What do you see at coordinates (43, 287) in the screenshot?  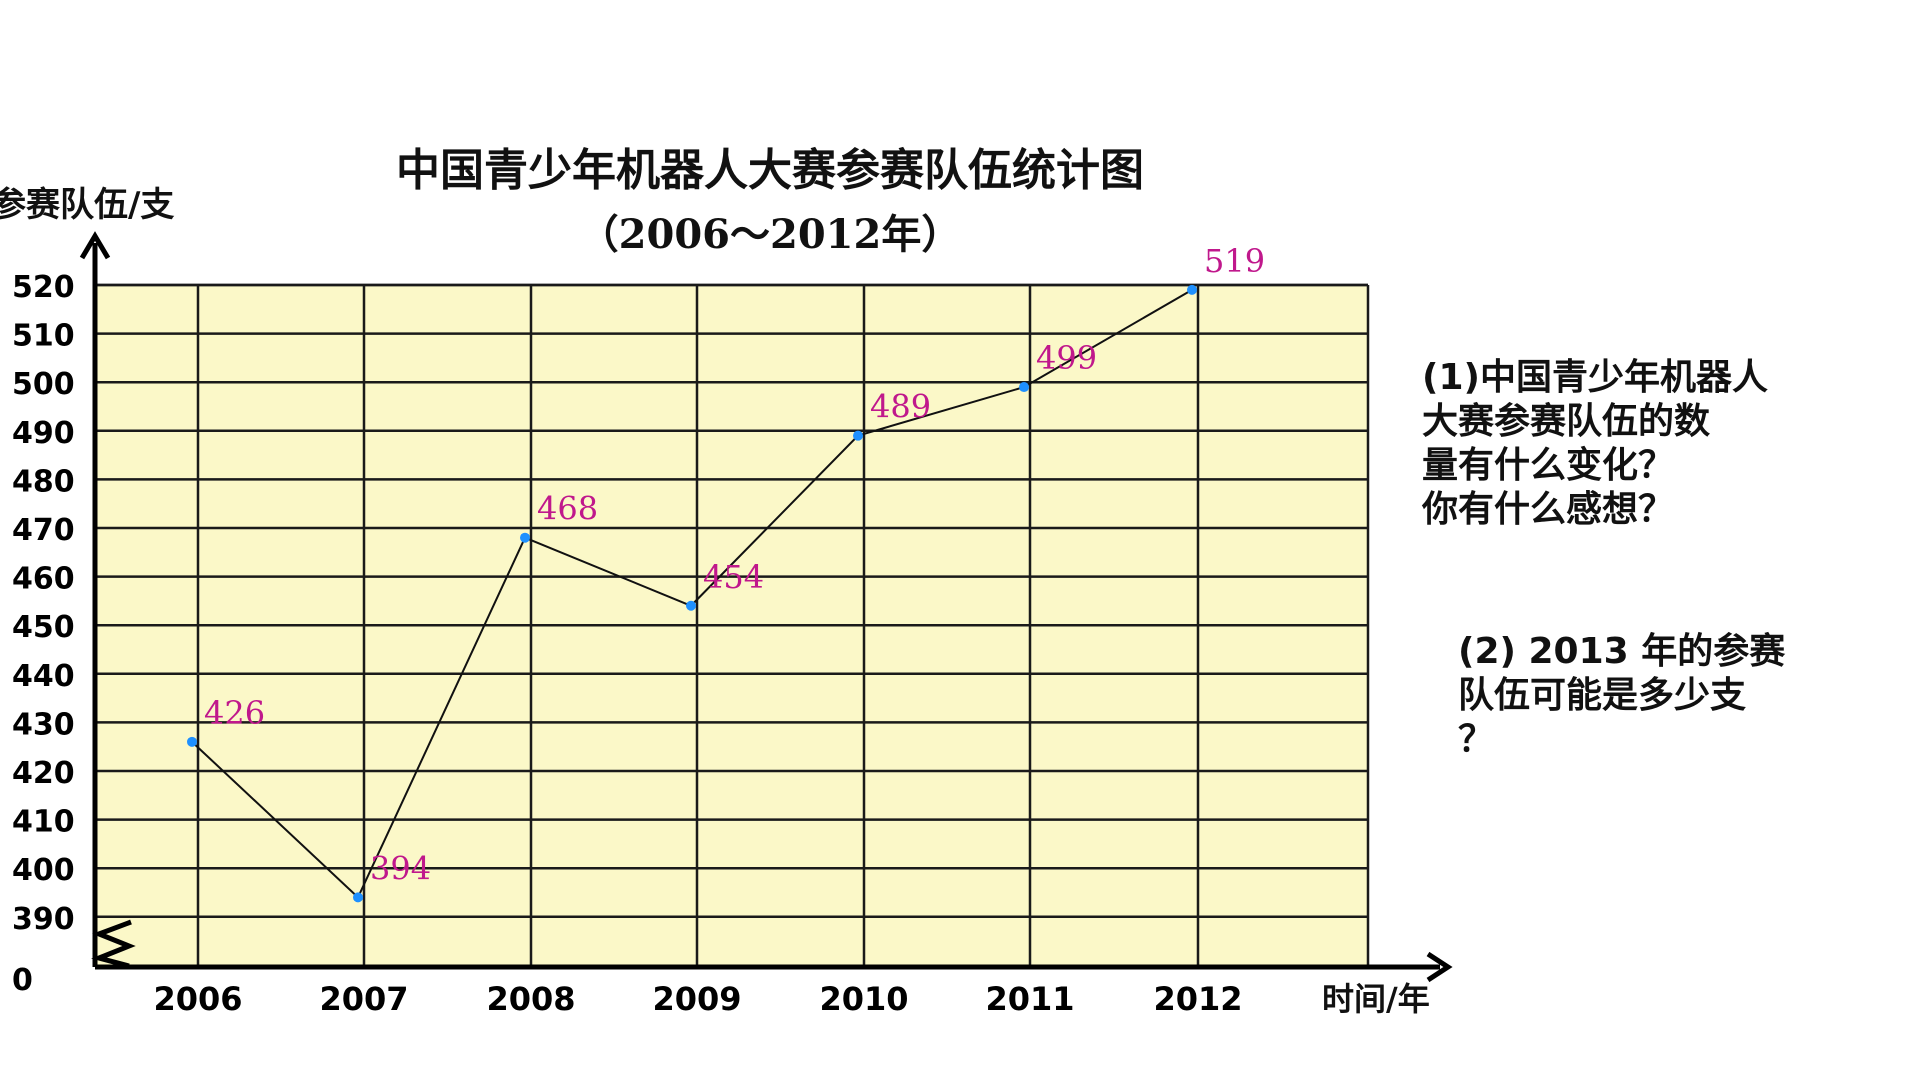 I see `y-tick-label: 520` at bounding box center [43, 287].